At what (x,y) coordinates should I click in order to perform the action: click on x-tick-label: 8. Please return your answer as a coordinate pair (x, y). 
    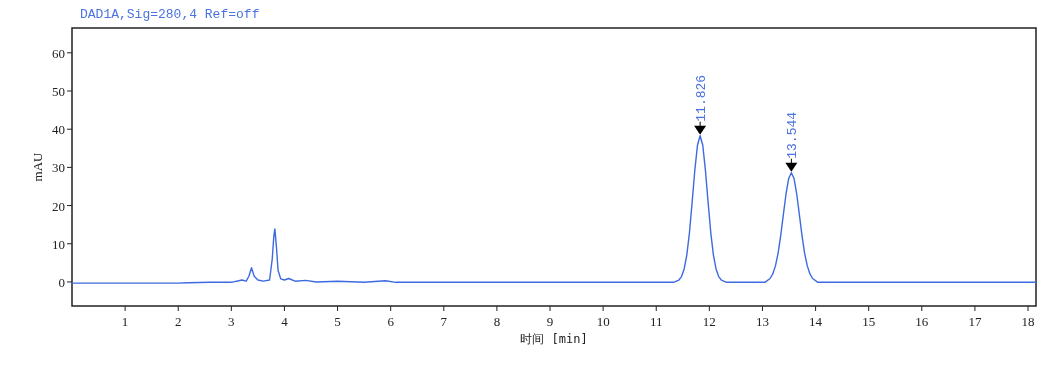
    Looking at the image, I should click on (497, 321).